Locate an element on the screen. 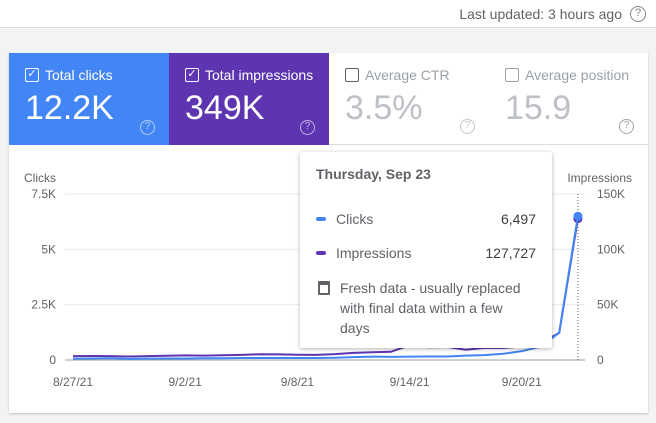 This screenshot has width=656, height=423. card-value: 12.2K is located at coordinates (69, 108).